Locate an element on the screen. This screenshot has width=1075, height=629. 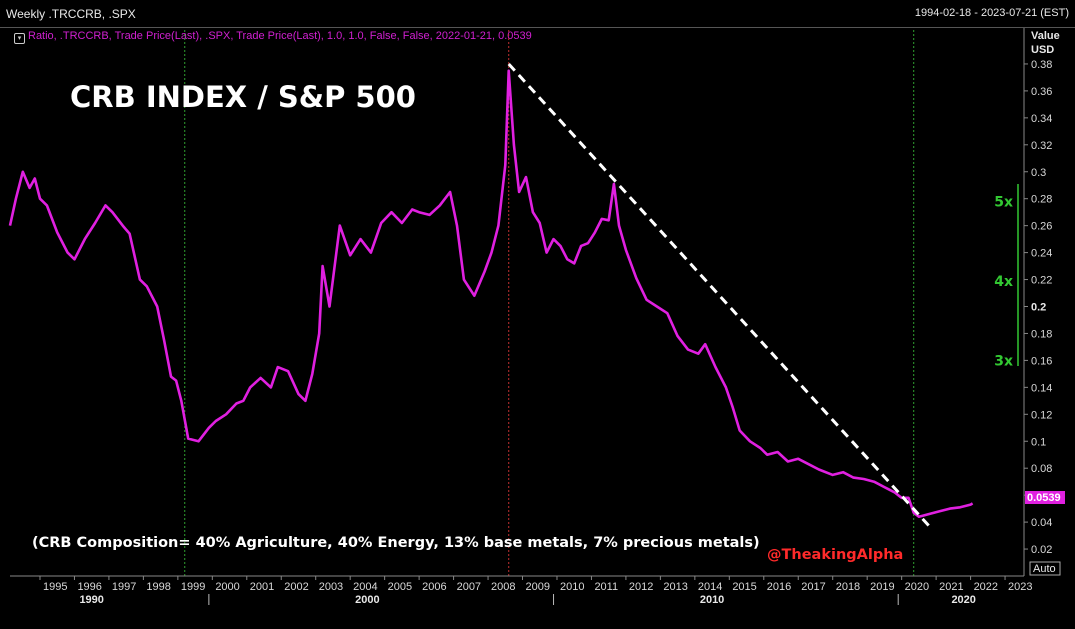
x-tick-label: 2006 is located at coordinates (434, 587).